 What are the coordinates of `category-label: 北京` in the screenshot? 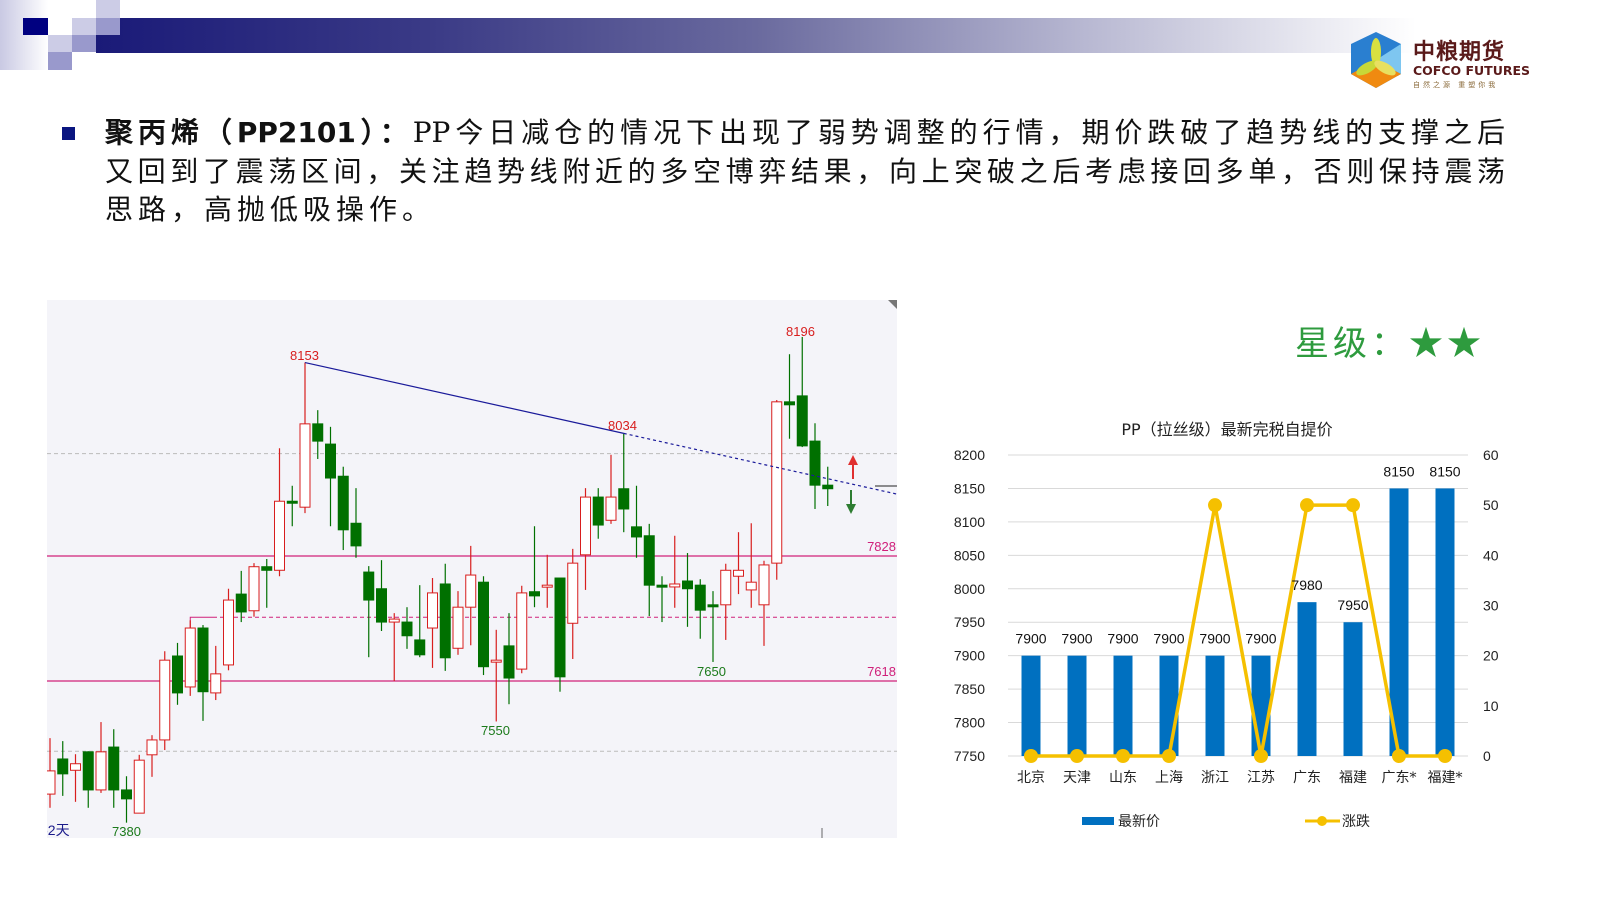 It's located at (1031, 778).